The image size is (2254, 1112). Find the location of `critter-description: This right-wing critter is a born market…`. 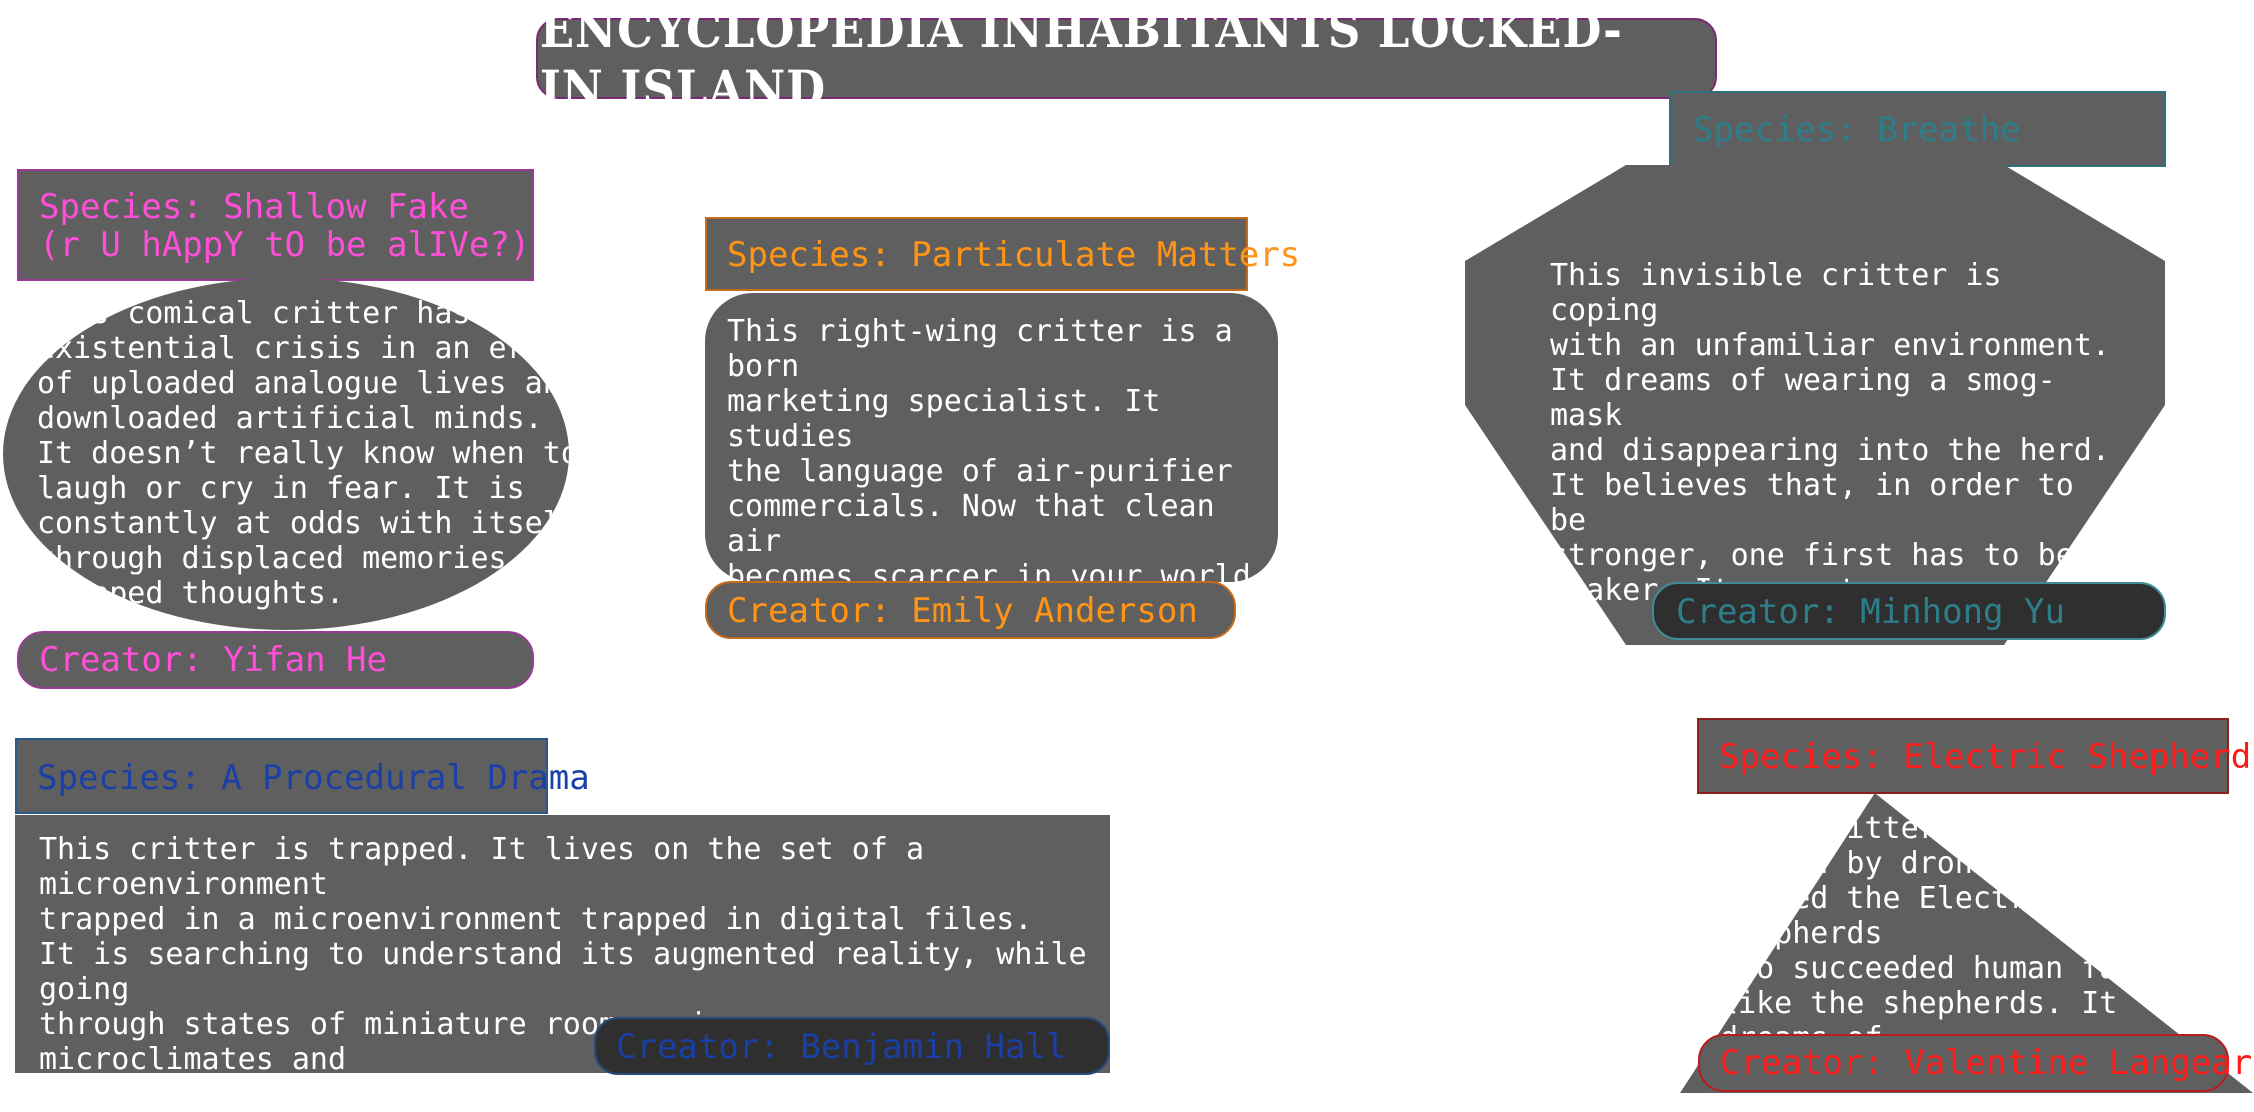

critter-description: This right-wing critter is a born market… is located at coordinates (998, 541).